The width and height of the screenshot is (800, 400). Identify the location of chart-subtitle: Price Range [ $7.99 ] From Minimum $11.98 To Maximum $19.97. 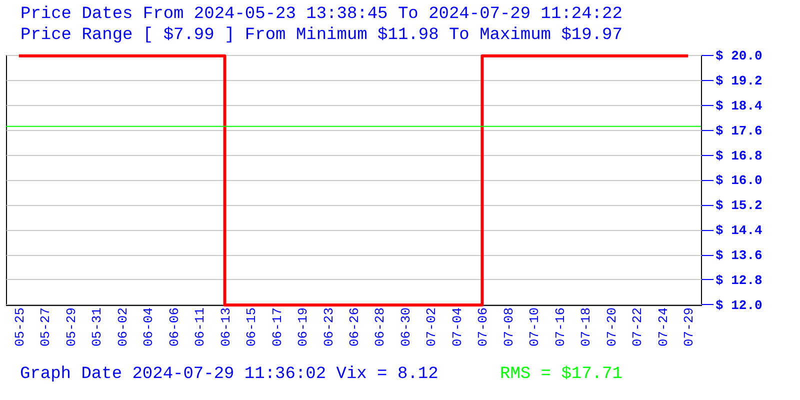
(321, 35).